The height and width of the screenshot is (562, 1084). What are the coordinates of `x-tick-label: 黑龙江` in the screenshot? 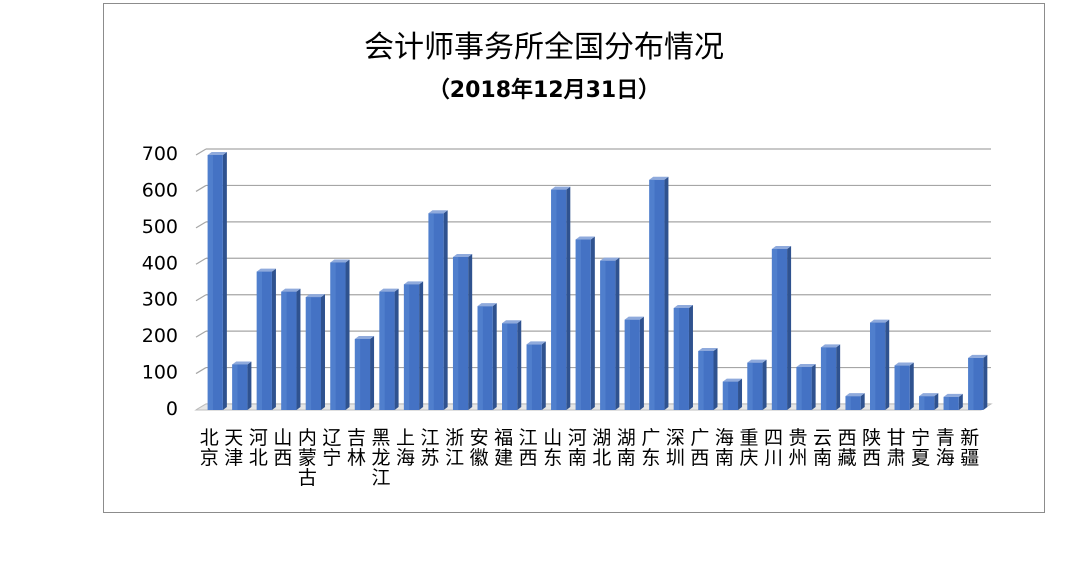 It's located at (380, 458).